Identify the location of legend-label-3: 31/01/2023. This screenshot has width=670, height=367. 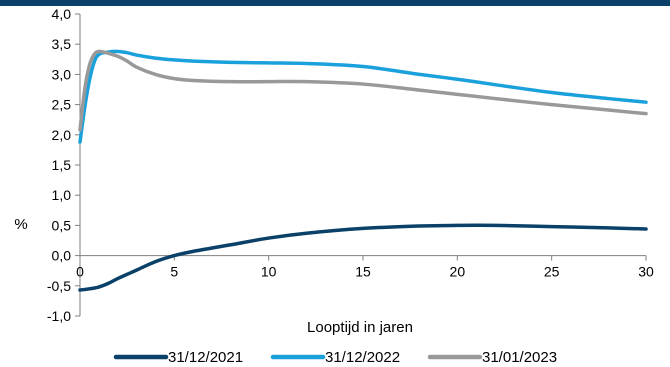
(519, 357).